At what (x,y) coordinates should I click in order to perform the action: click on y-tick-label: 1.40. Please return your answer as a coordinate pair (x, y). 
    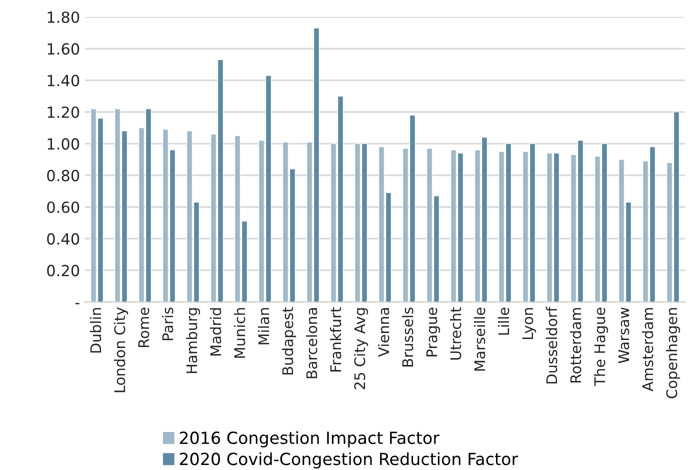
    Looking at the image, I should click on (64, 80).